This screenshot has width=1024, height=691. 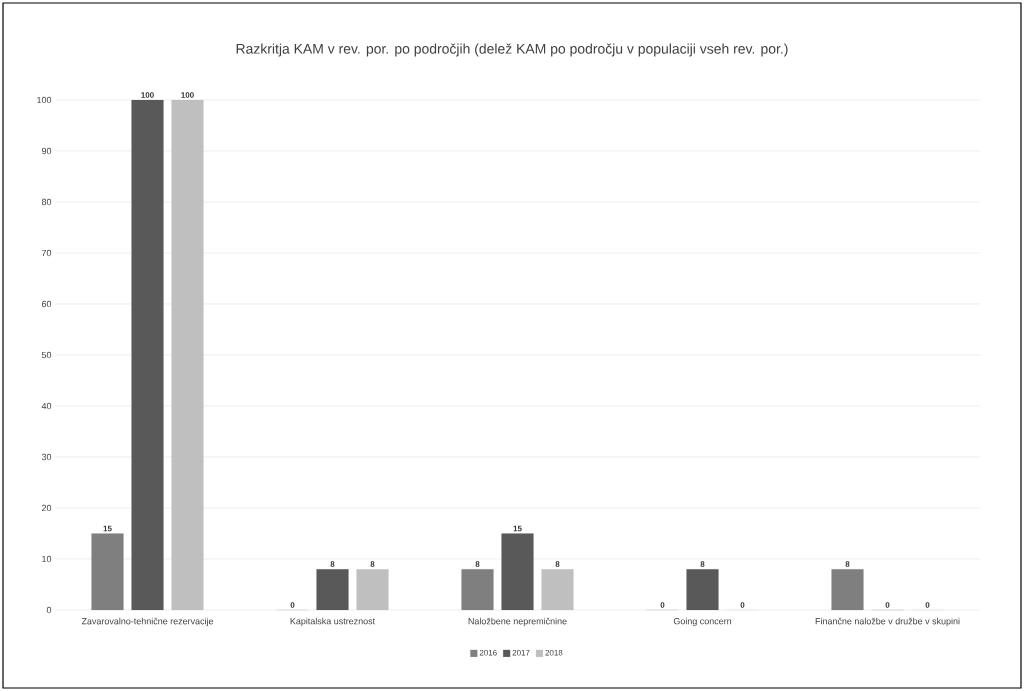 What do you see at coordinates (49, 610) in the screenshot?
I see `y-tick-label: 0` at bounding box center [49, 610].